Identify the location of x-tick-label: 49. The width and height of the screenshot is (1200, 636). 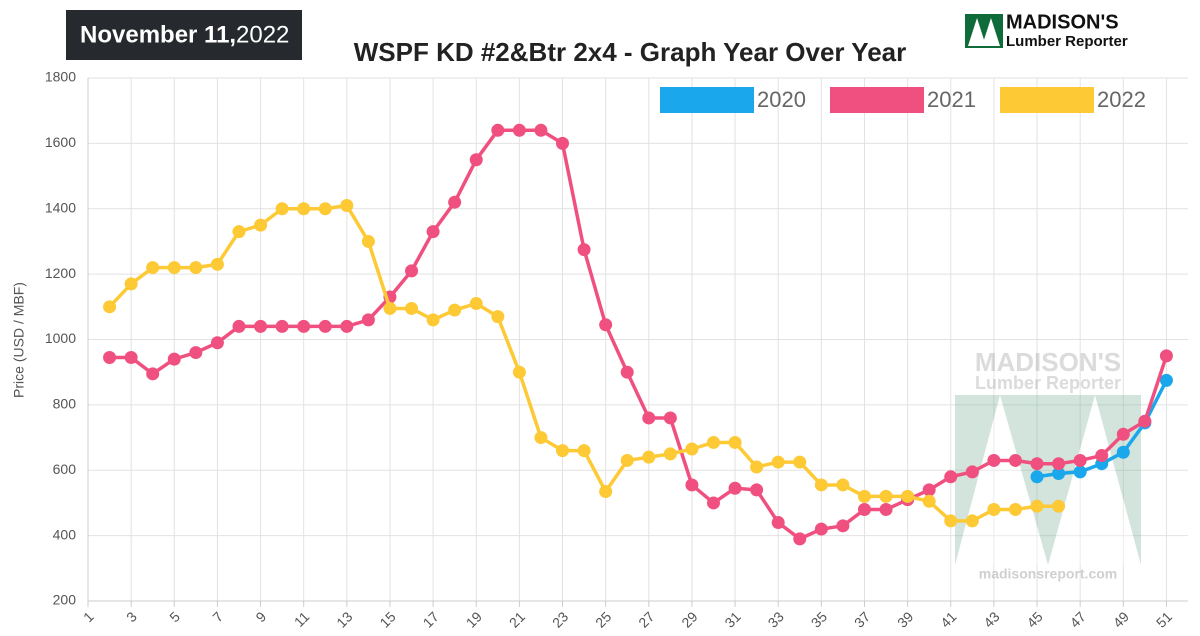
(1121, 619).